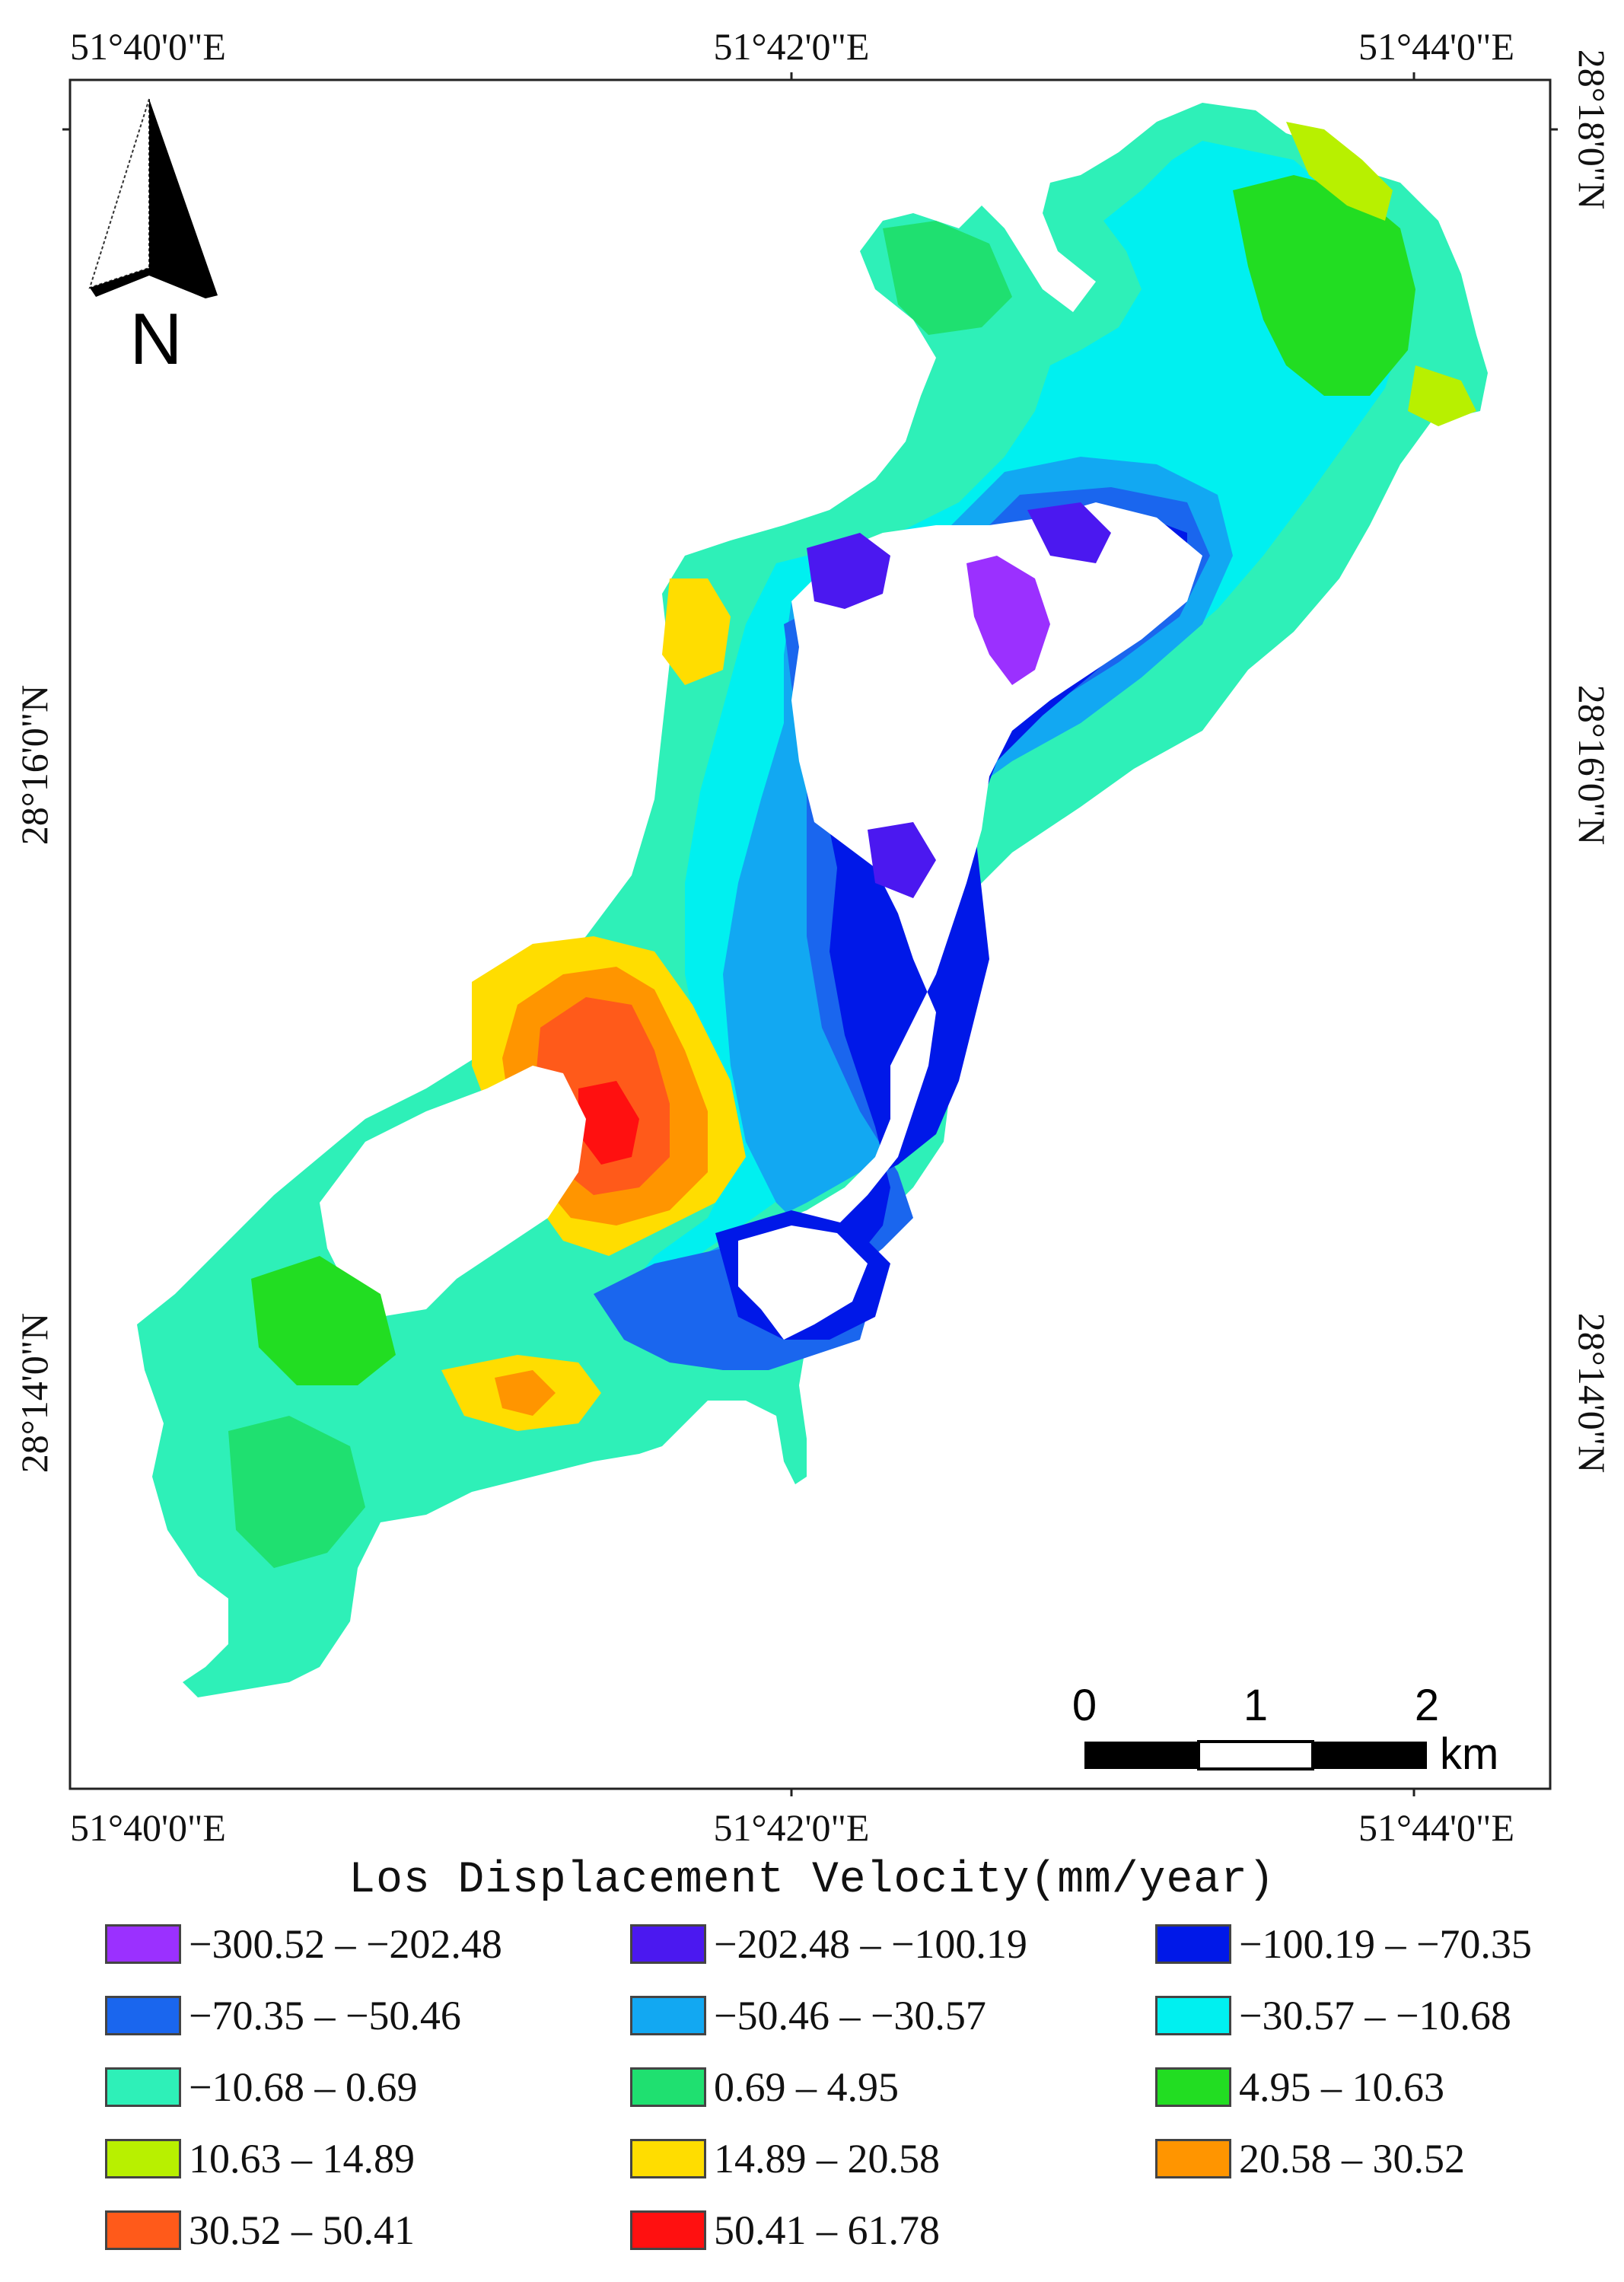 The image size is (1624, 2282). I want to click on legend-label: −100.19 – −70.35, so click(1385, 1944).